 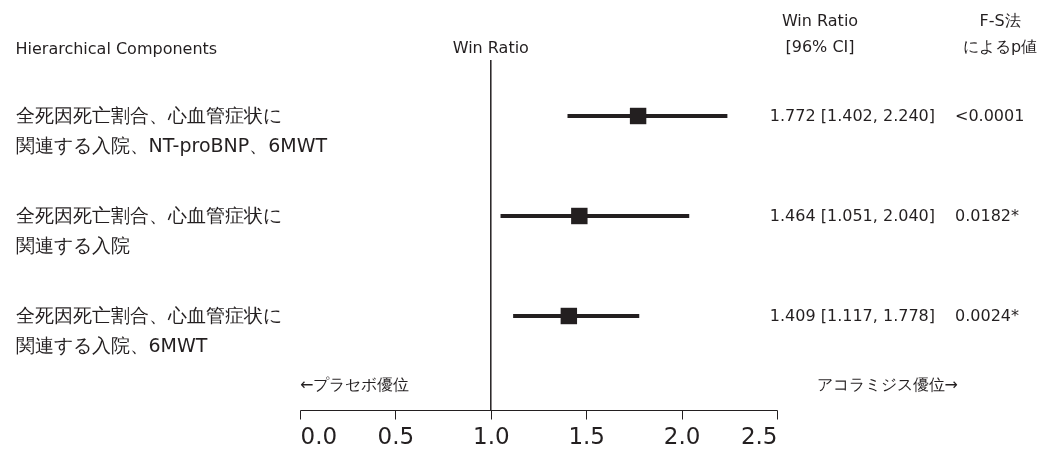 I want to click on x-tick-label: 2.5, so click(x=759, y=435).